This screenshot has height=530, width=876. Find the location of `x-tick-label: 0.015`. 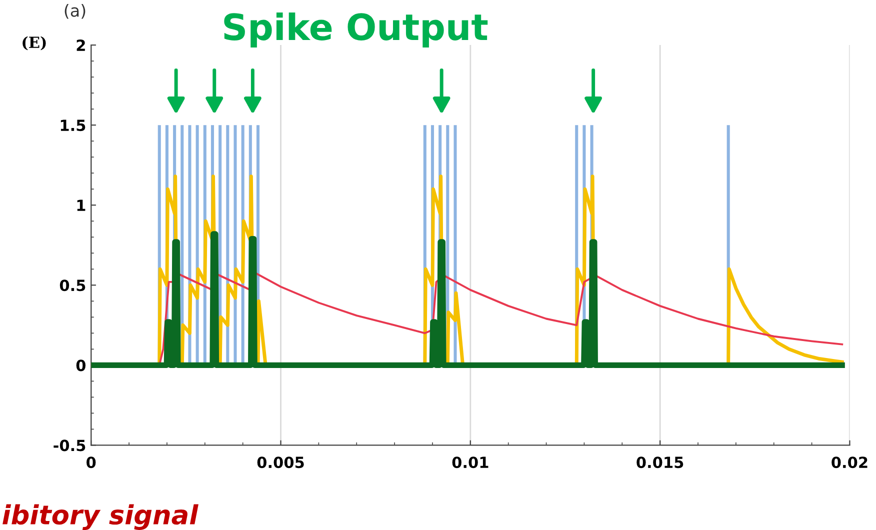

x-tick-label: 0.015 is located at coordinates (660, 462).